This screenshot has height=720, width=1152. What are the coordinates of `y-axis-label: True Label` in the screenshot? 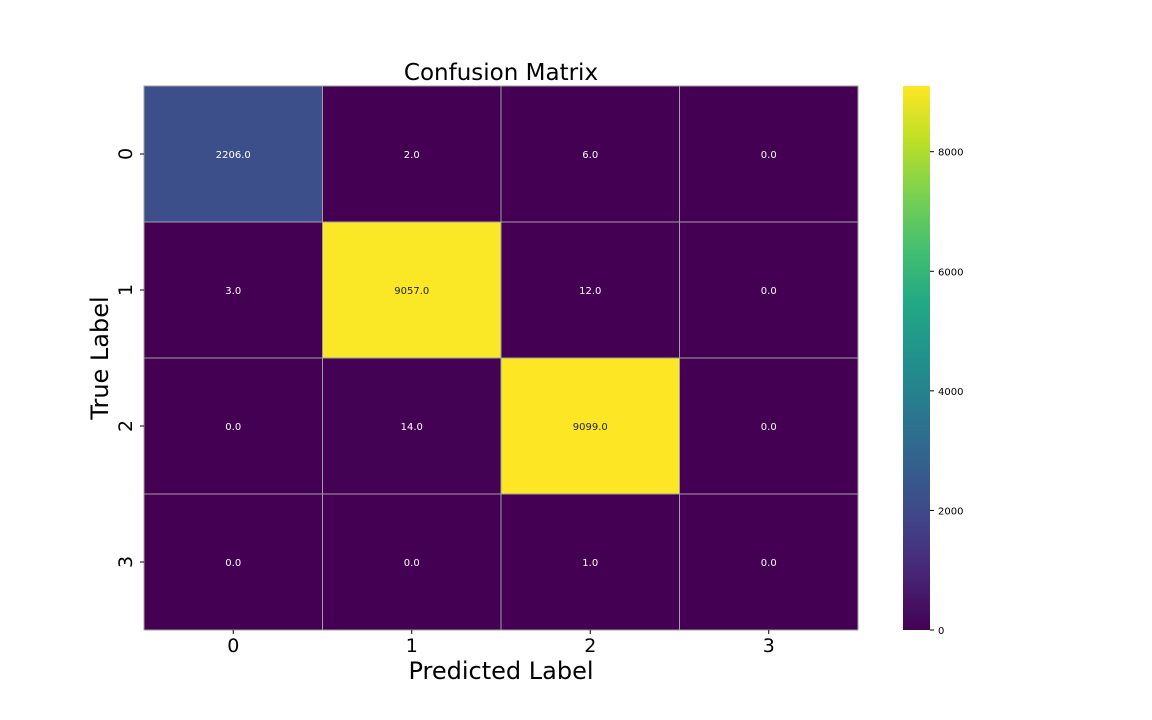 It's located at (100, 358).